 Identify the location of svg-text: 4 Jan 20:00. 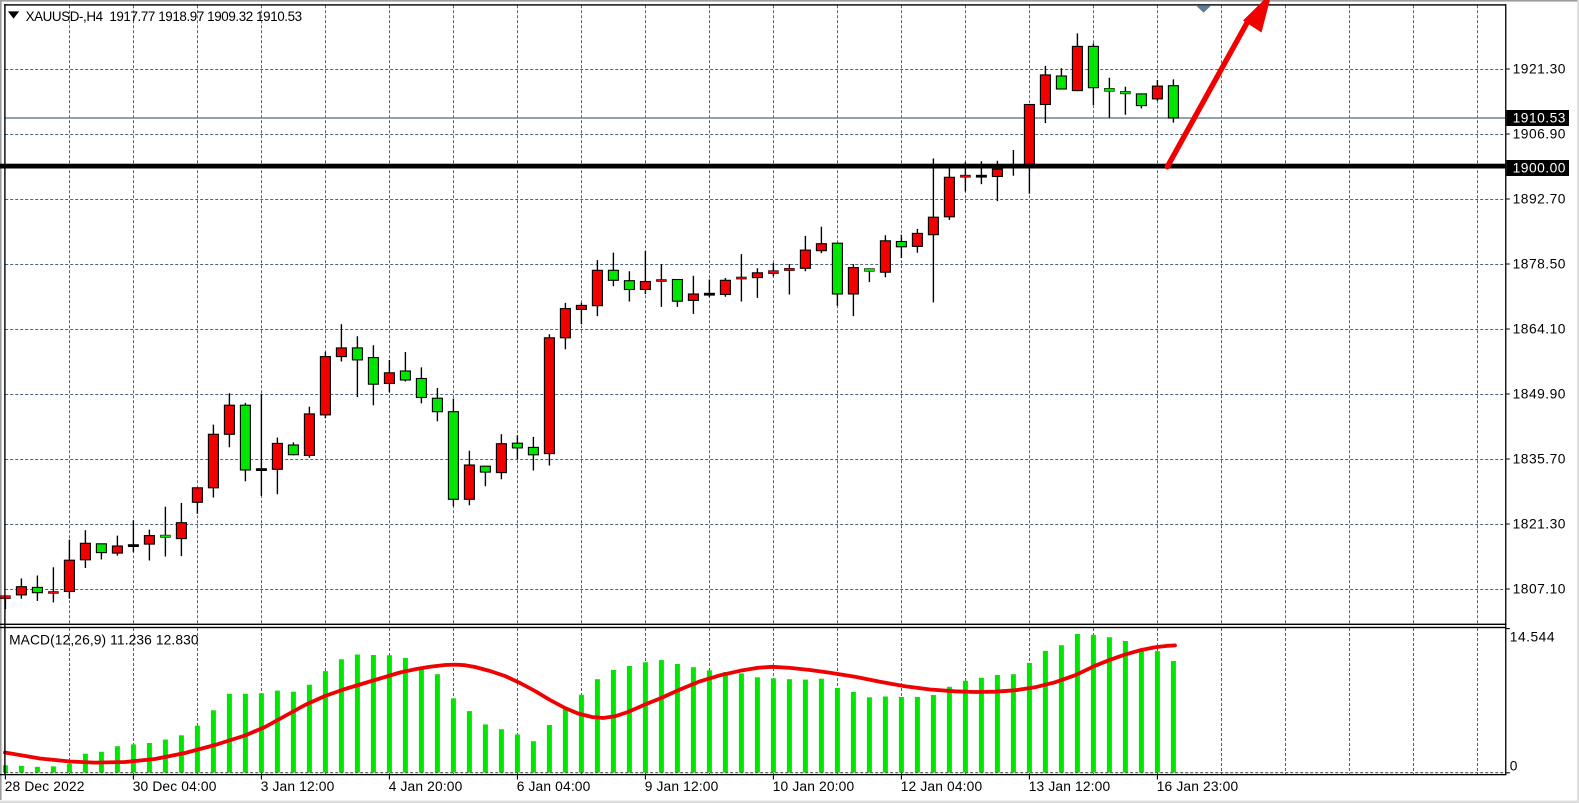
(426, 786).